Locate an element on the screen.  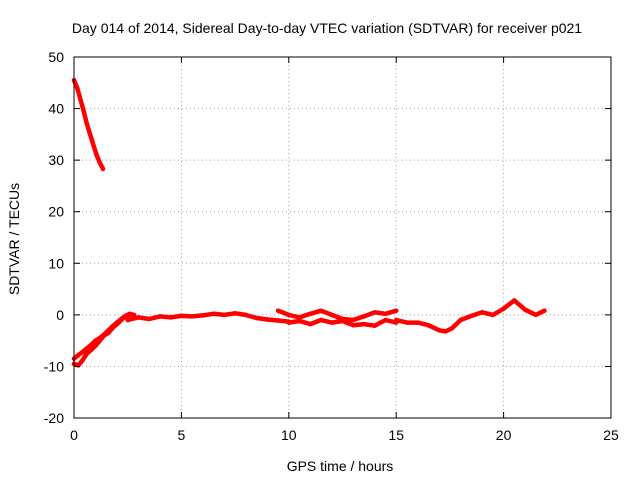
y-tick-label: -20 is located at coordinates (54, 418).